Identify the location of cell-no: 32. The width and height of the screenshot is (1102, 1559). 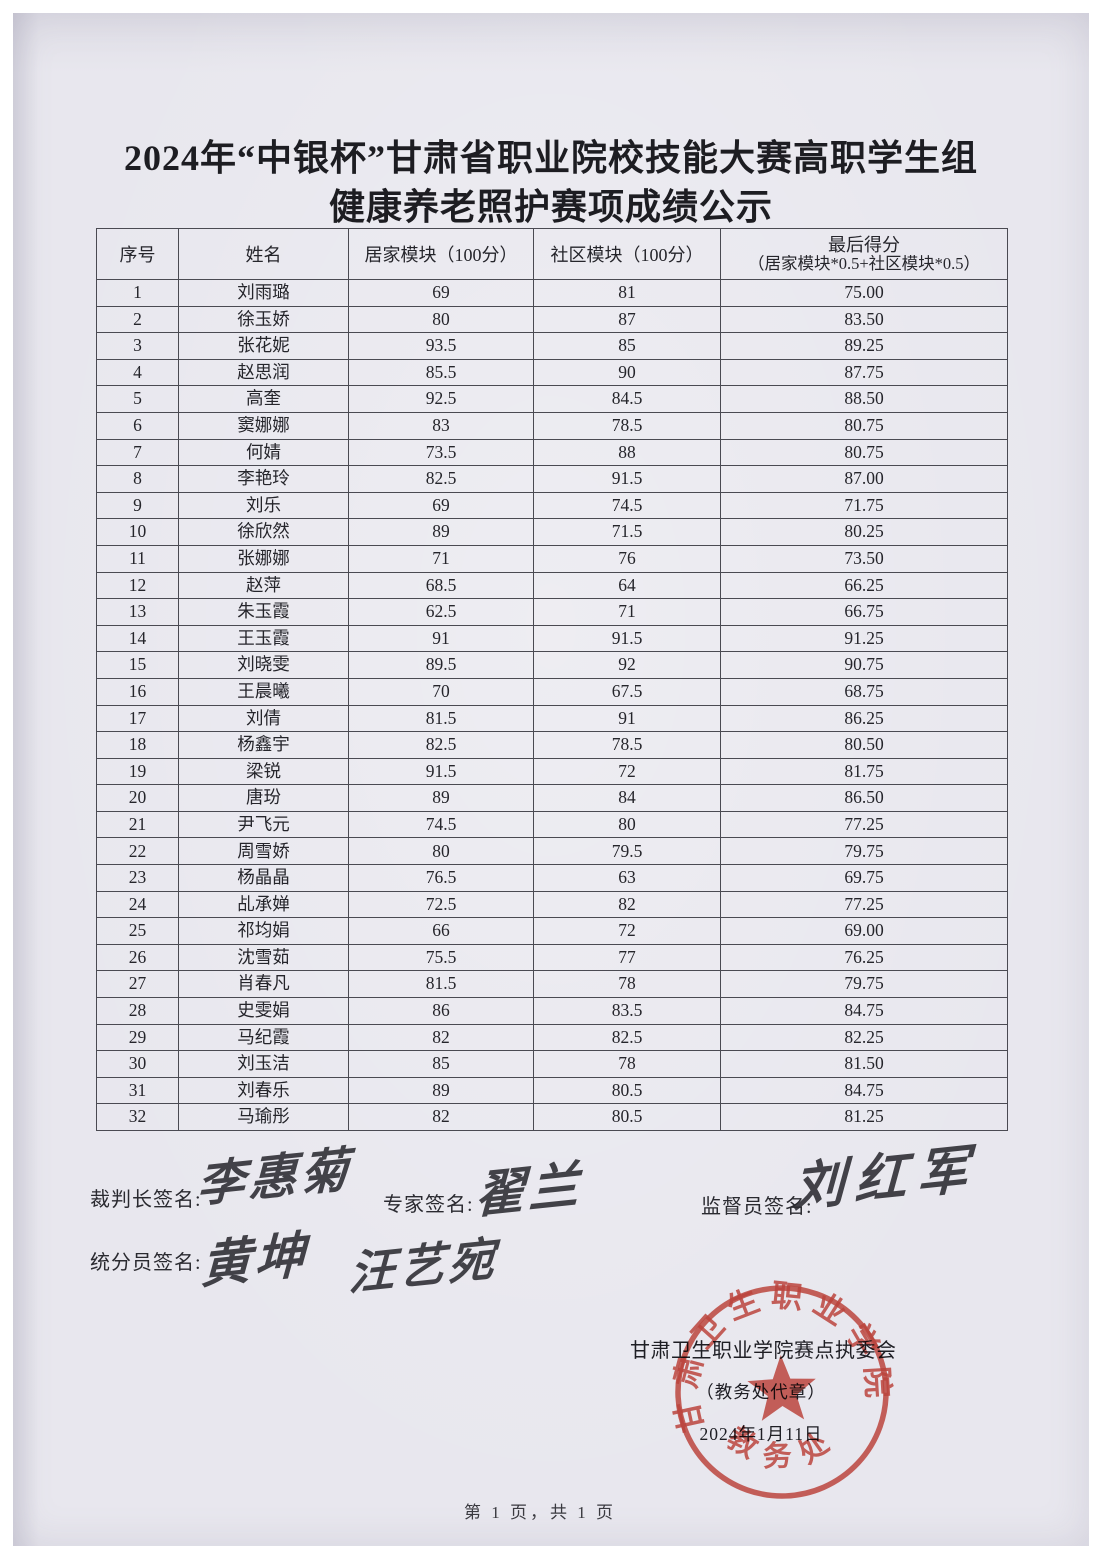
(137, 1117).